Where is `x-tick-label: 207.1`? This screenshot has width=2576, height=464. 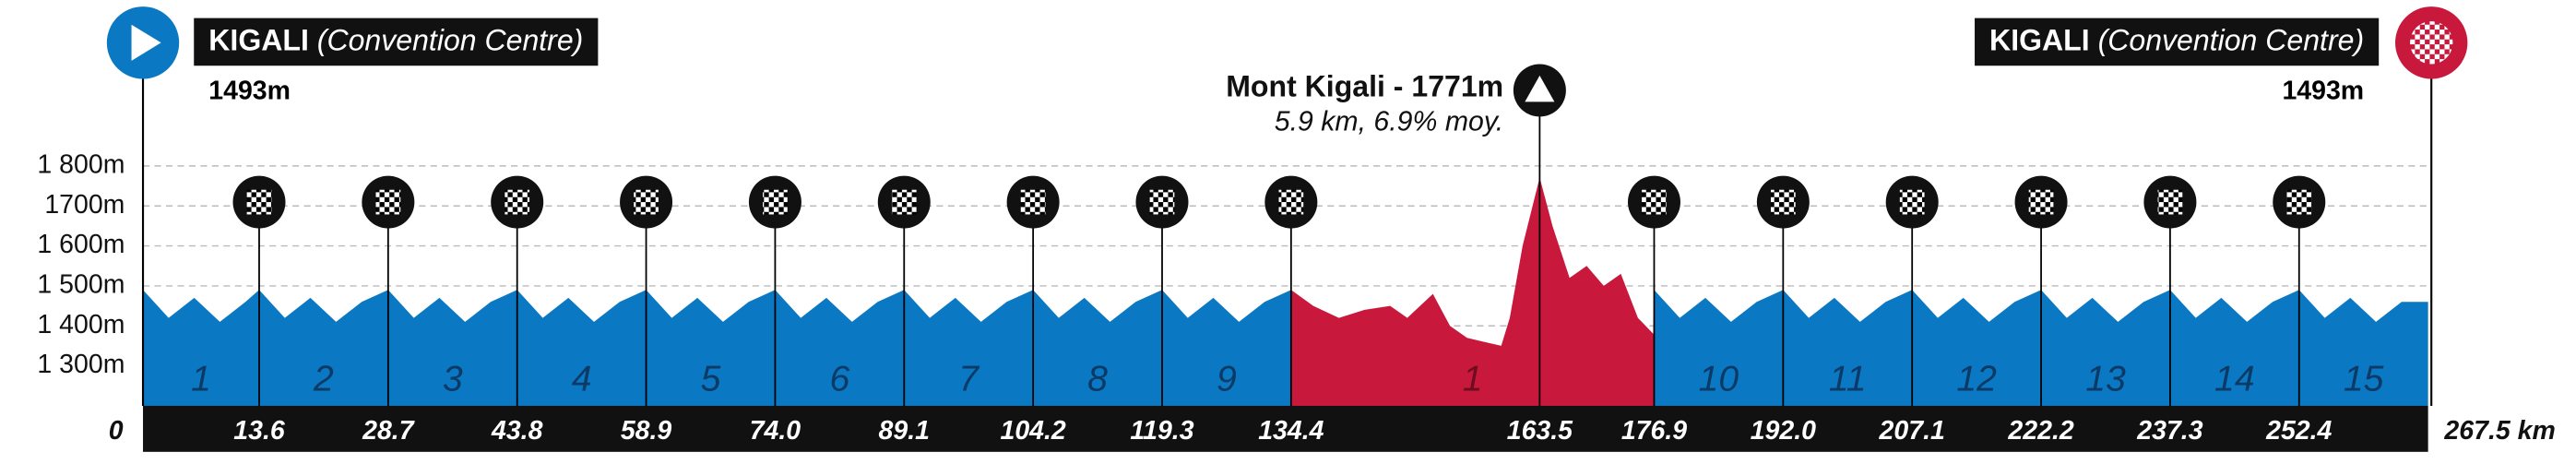 x-tick-label: 207.1 is located at coordinates (1912, 431).